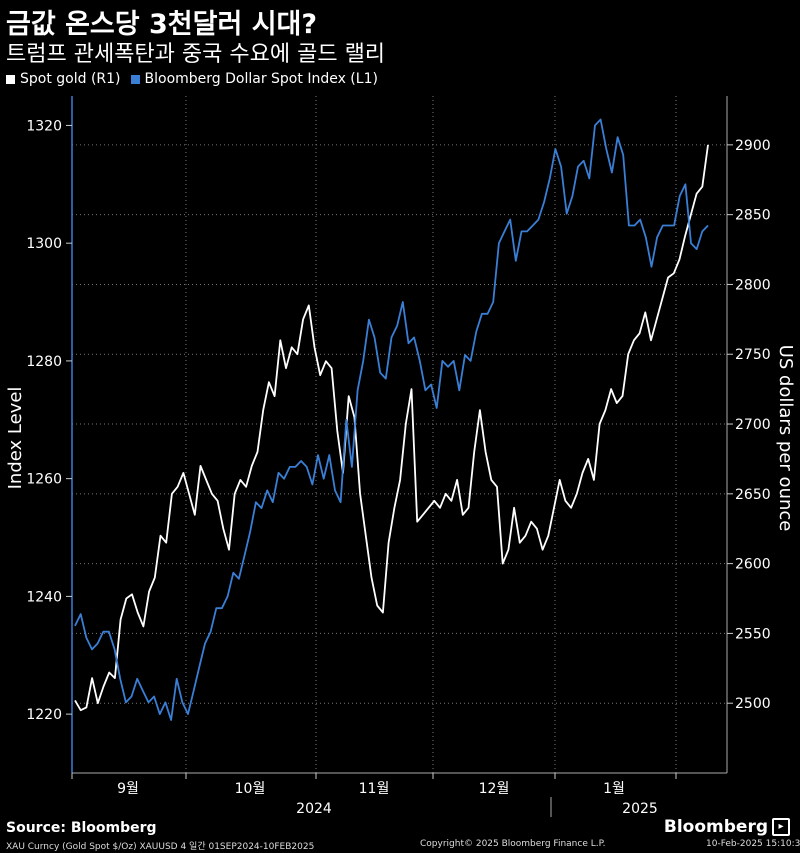 This screenshot has width=800, height=853. Describe the element at coordinates (162, 24) in the screenshot. I see `chart-title: 금값 온스당 3천달러 시대?` at that location.